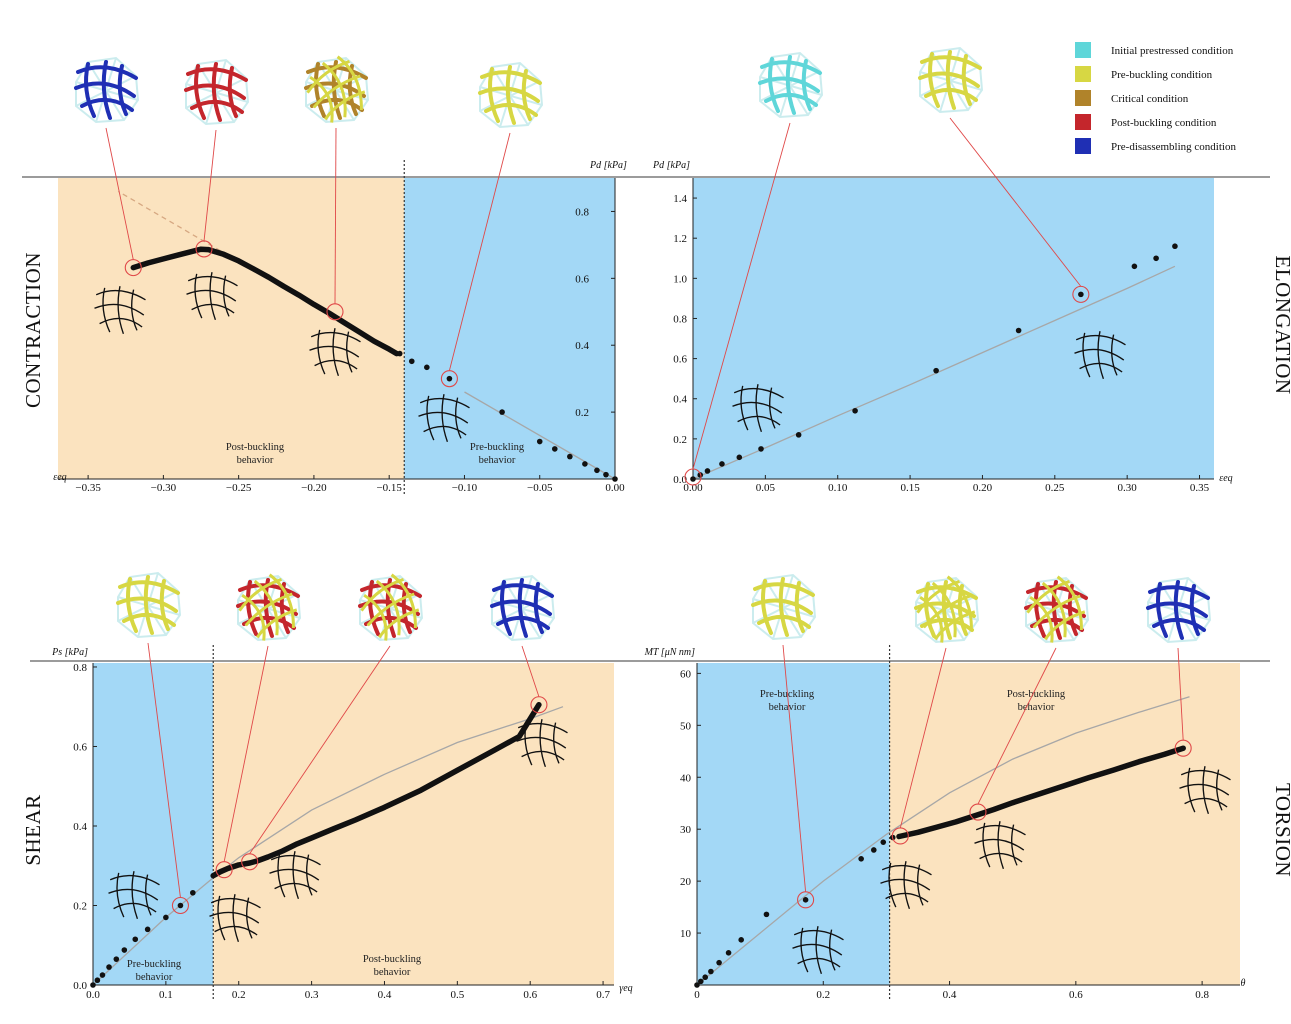 The image size is (1291, 1024). What do you see at coordinates (80, 986) in the screenshot?
I see `y-tick-label: 0.0` at bounding box center [80, 986].